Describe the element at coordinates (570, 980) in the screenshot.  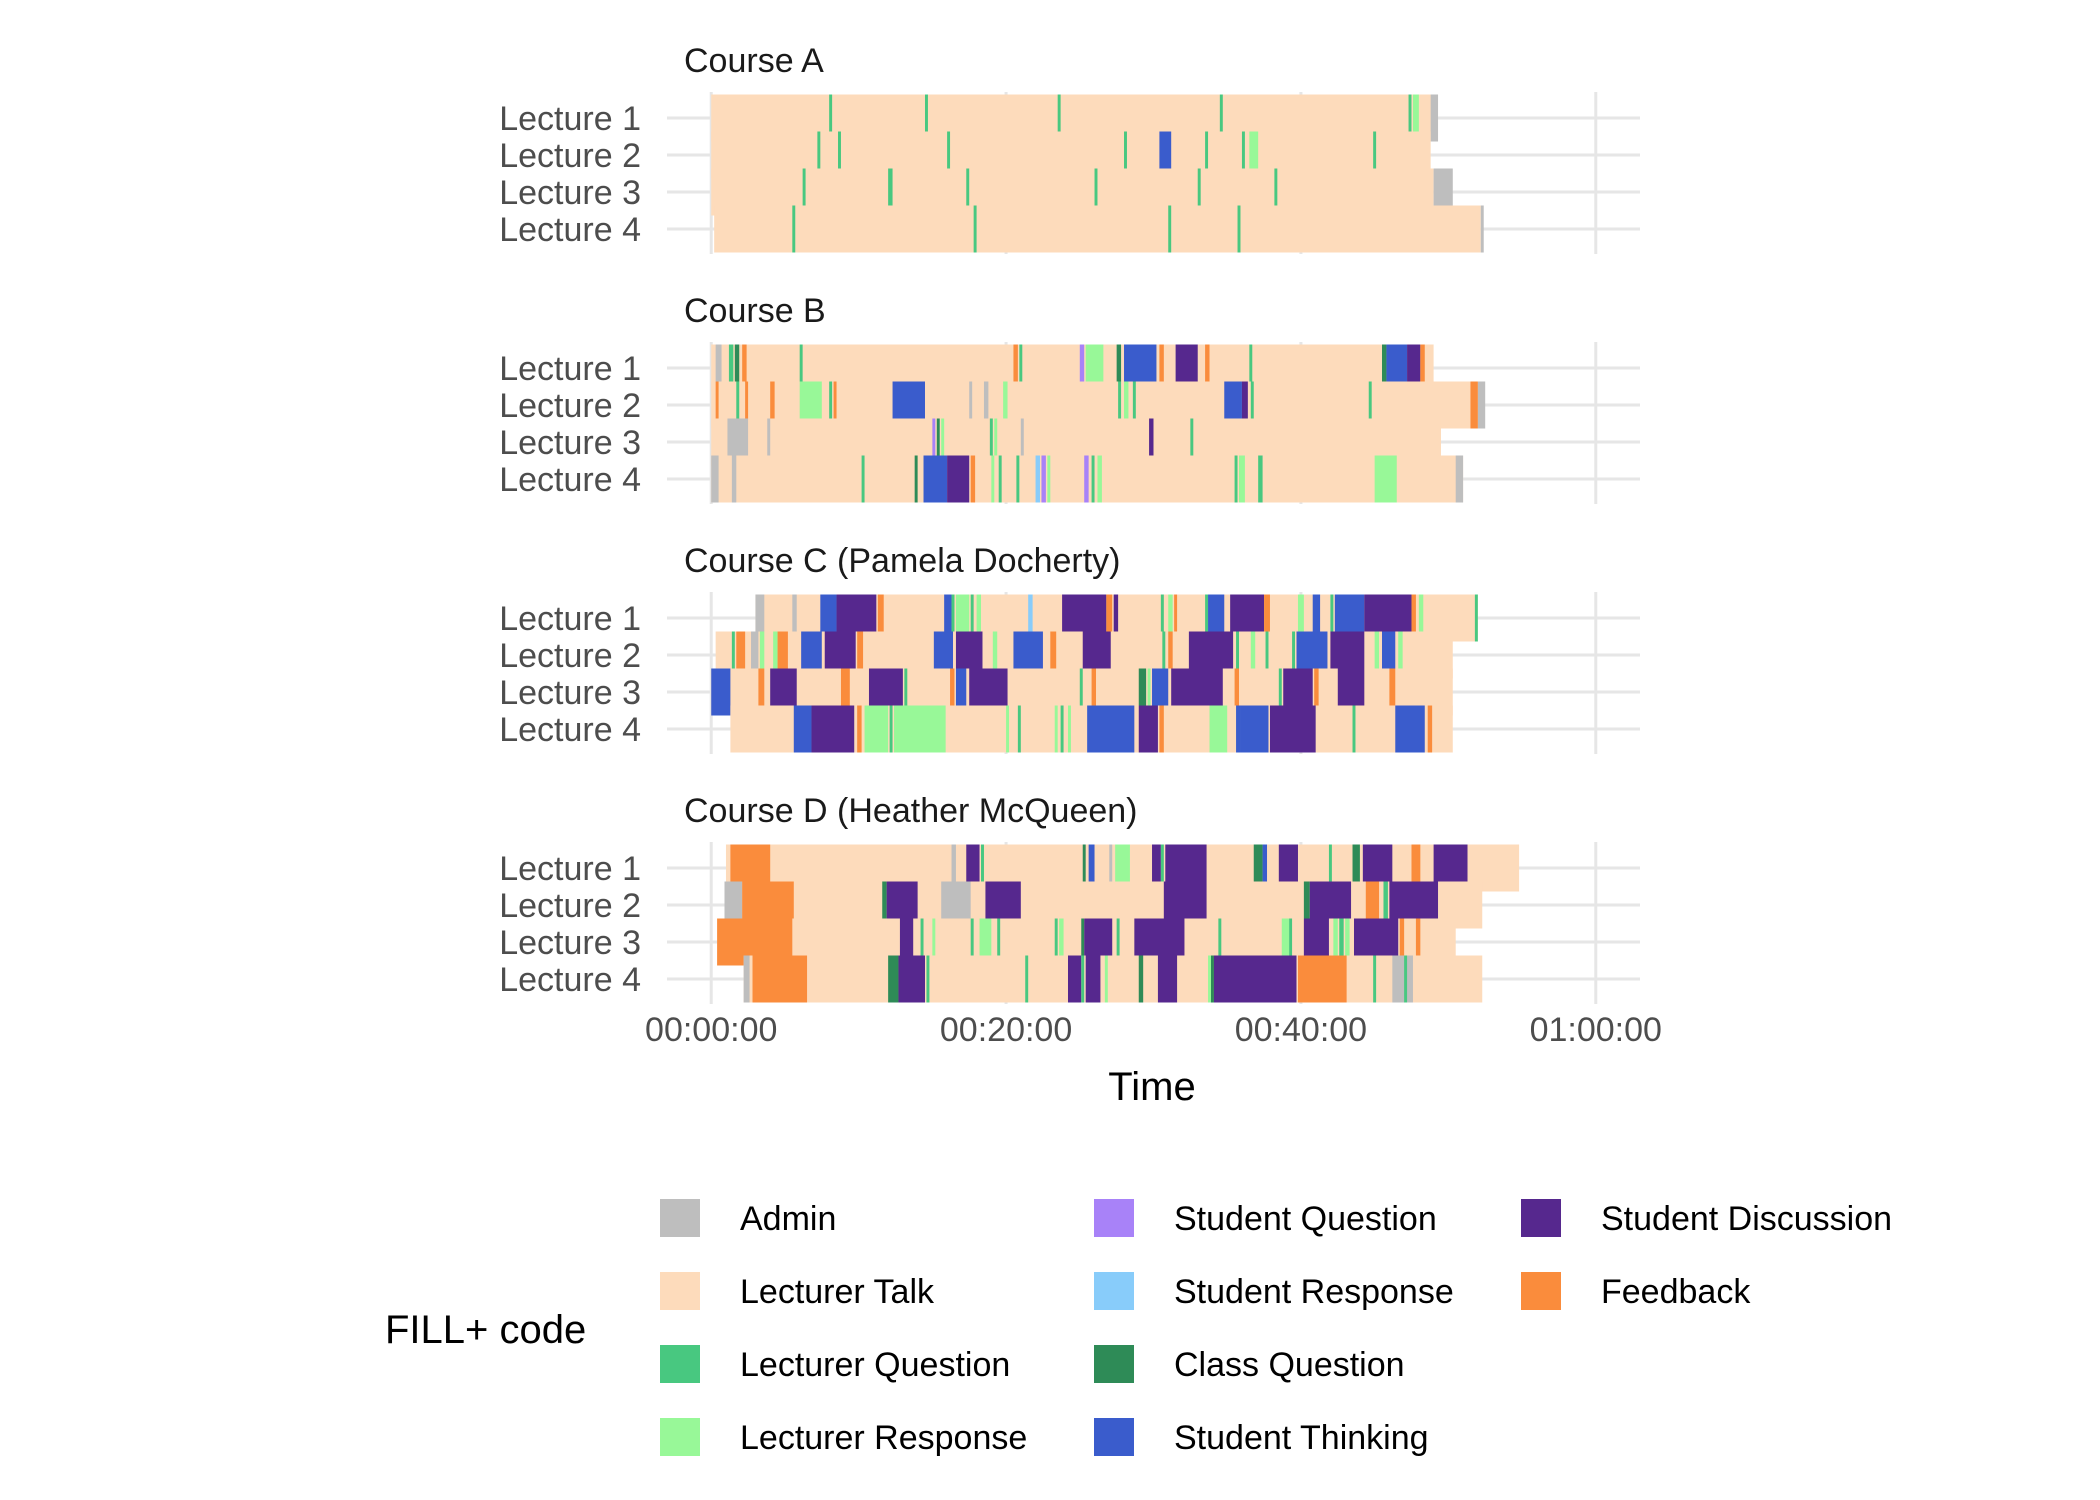
I see `y-tick-label: Lecture 4` at that location.